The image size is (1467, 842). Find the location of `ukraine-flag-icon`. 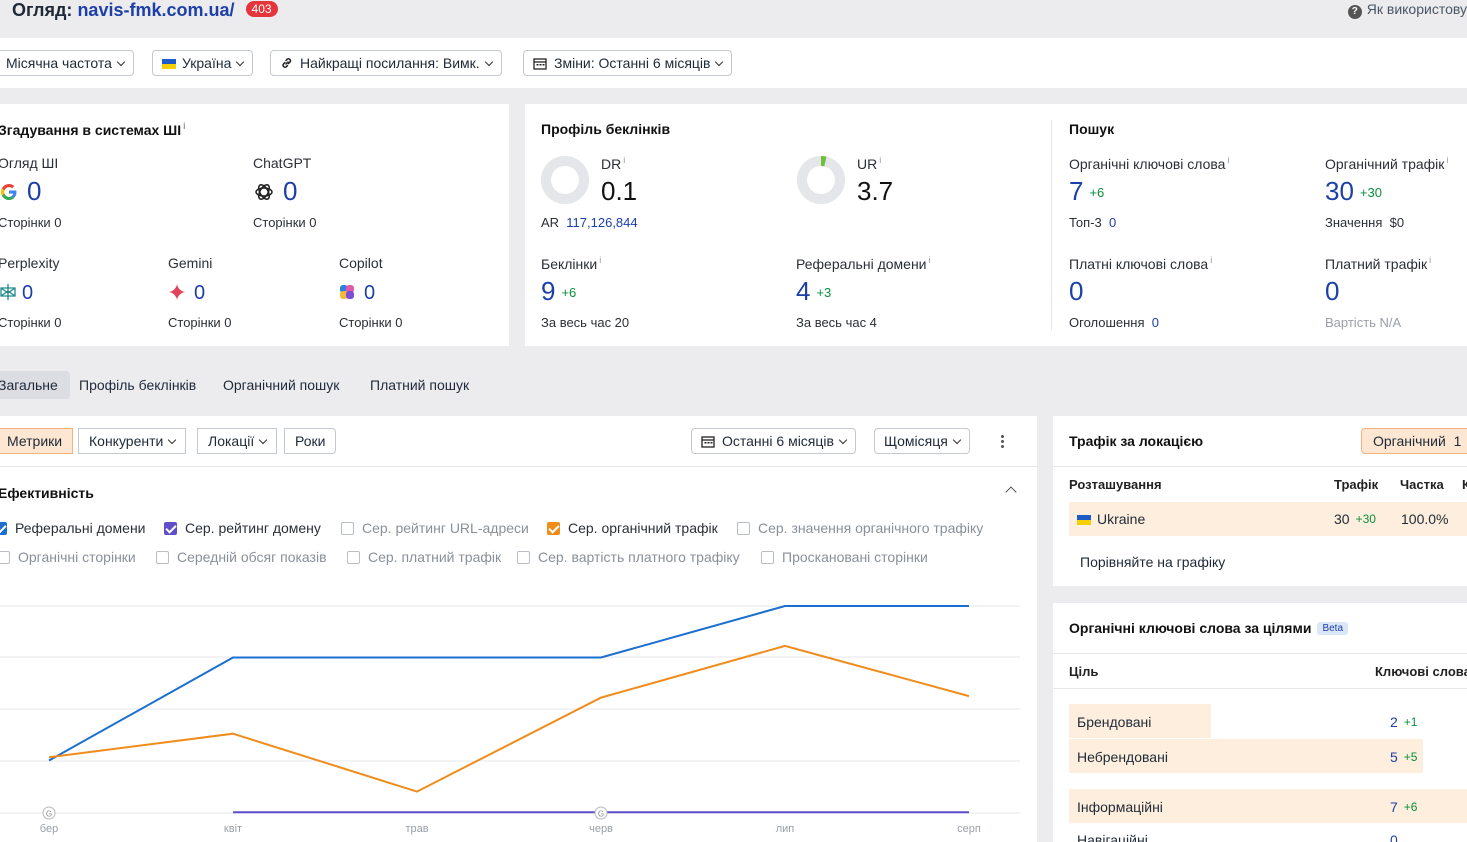

ukraine-flag-icon is located at coordinates (1084, 520).